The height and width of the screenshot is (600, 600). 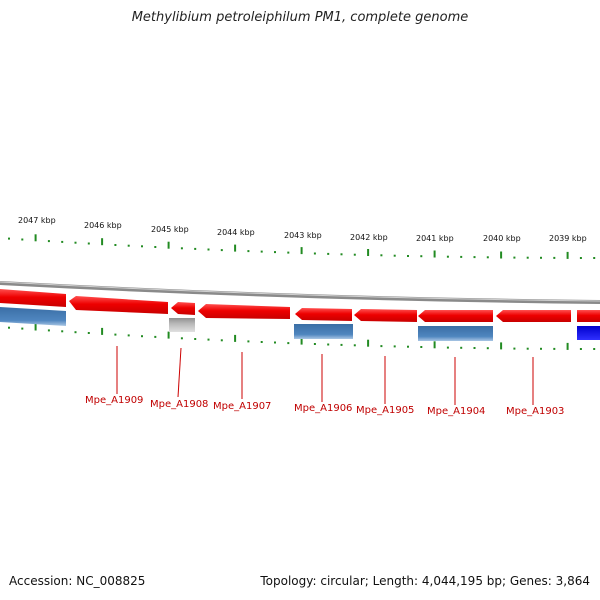 What do you see at coordinates (369, 237) in the screenshot?
I see `scale-label: 2042 kbp` at bounding box center [369, 237].